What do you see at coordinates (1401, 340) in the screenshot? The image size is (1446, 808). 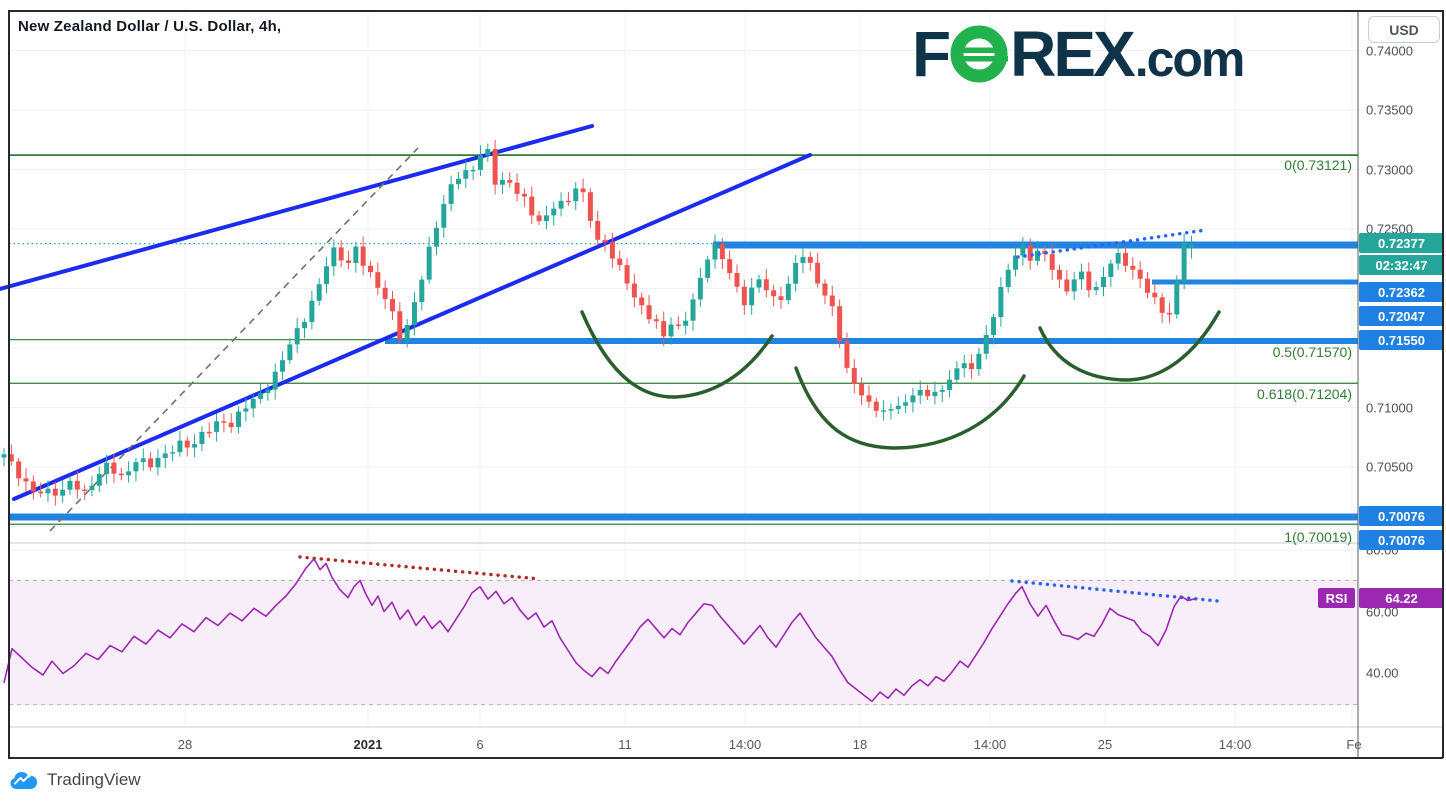 I see `axis-price-box: 0.71550` at bounding box center [1401, 340].